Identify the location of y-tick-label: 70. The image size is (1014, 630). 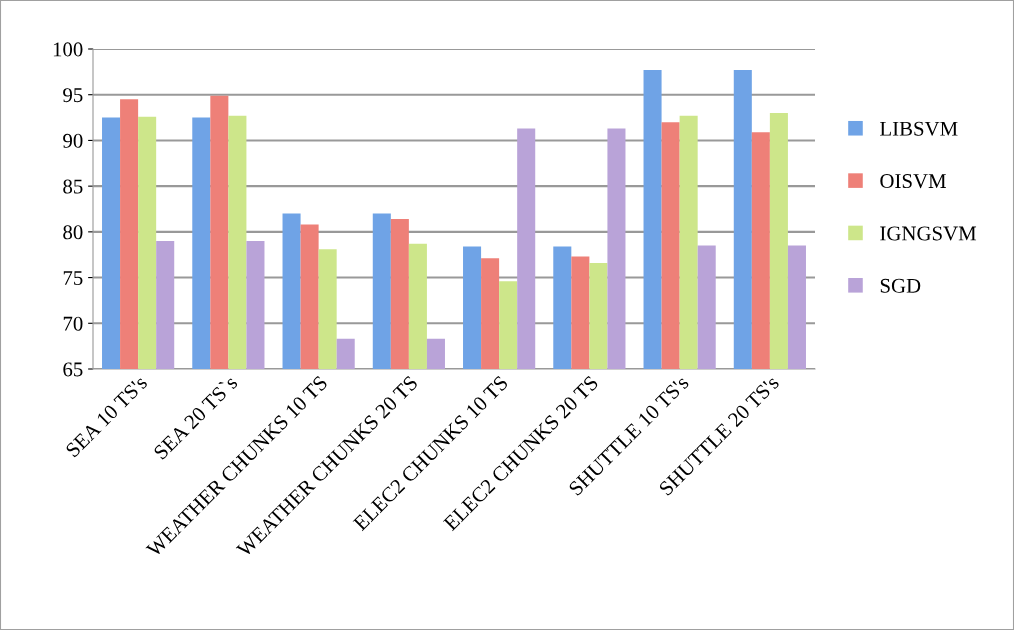
(73, 323).